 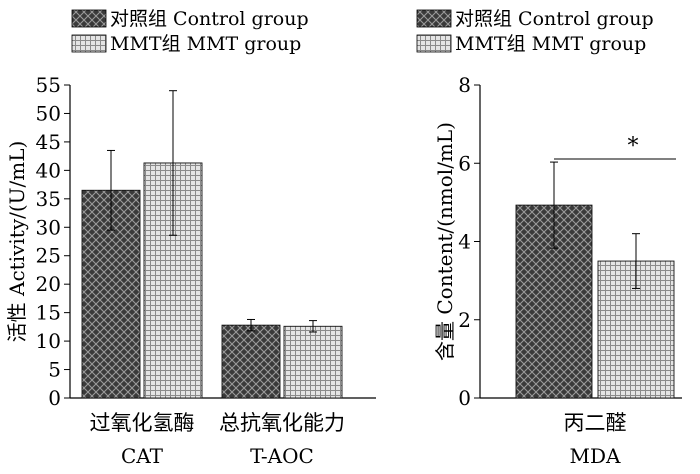 What do you see at coordinates (48, 313) in the screenshot?
I see `y-tick-label: 15` at bounding box center [48, 313].